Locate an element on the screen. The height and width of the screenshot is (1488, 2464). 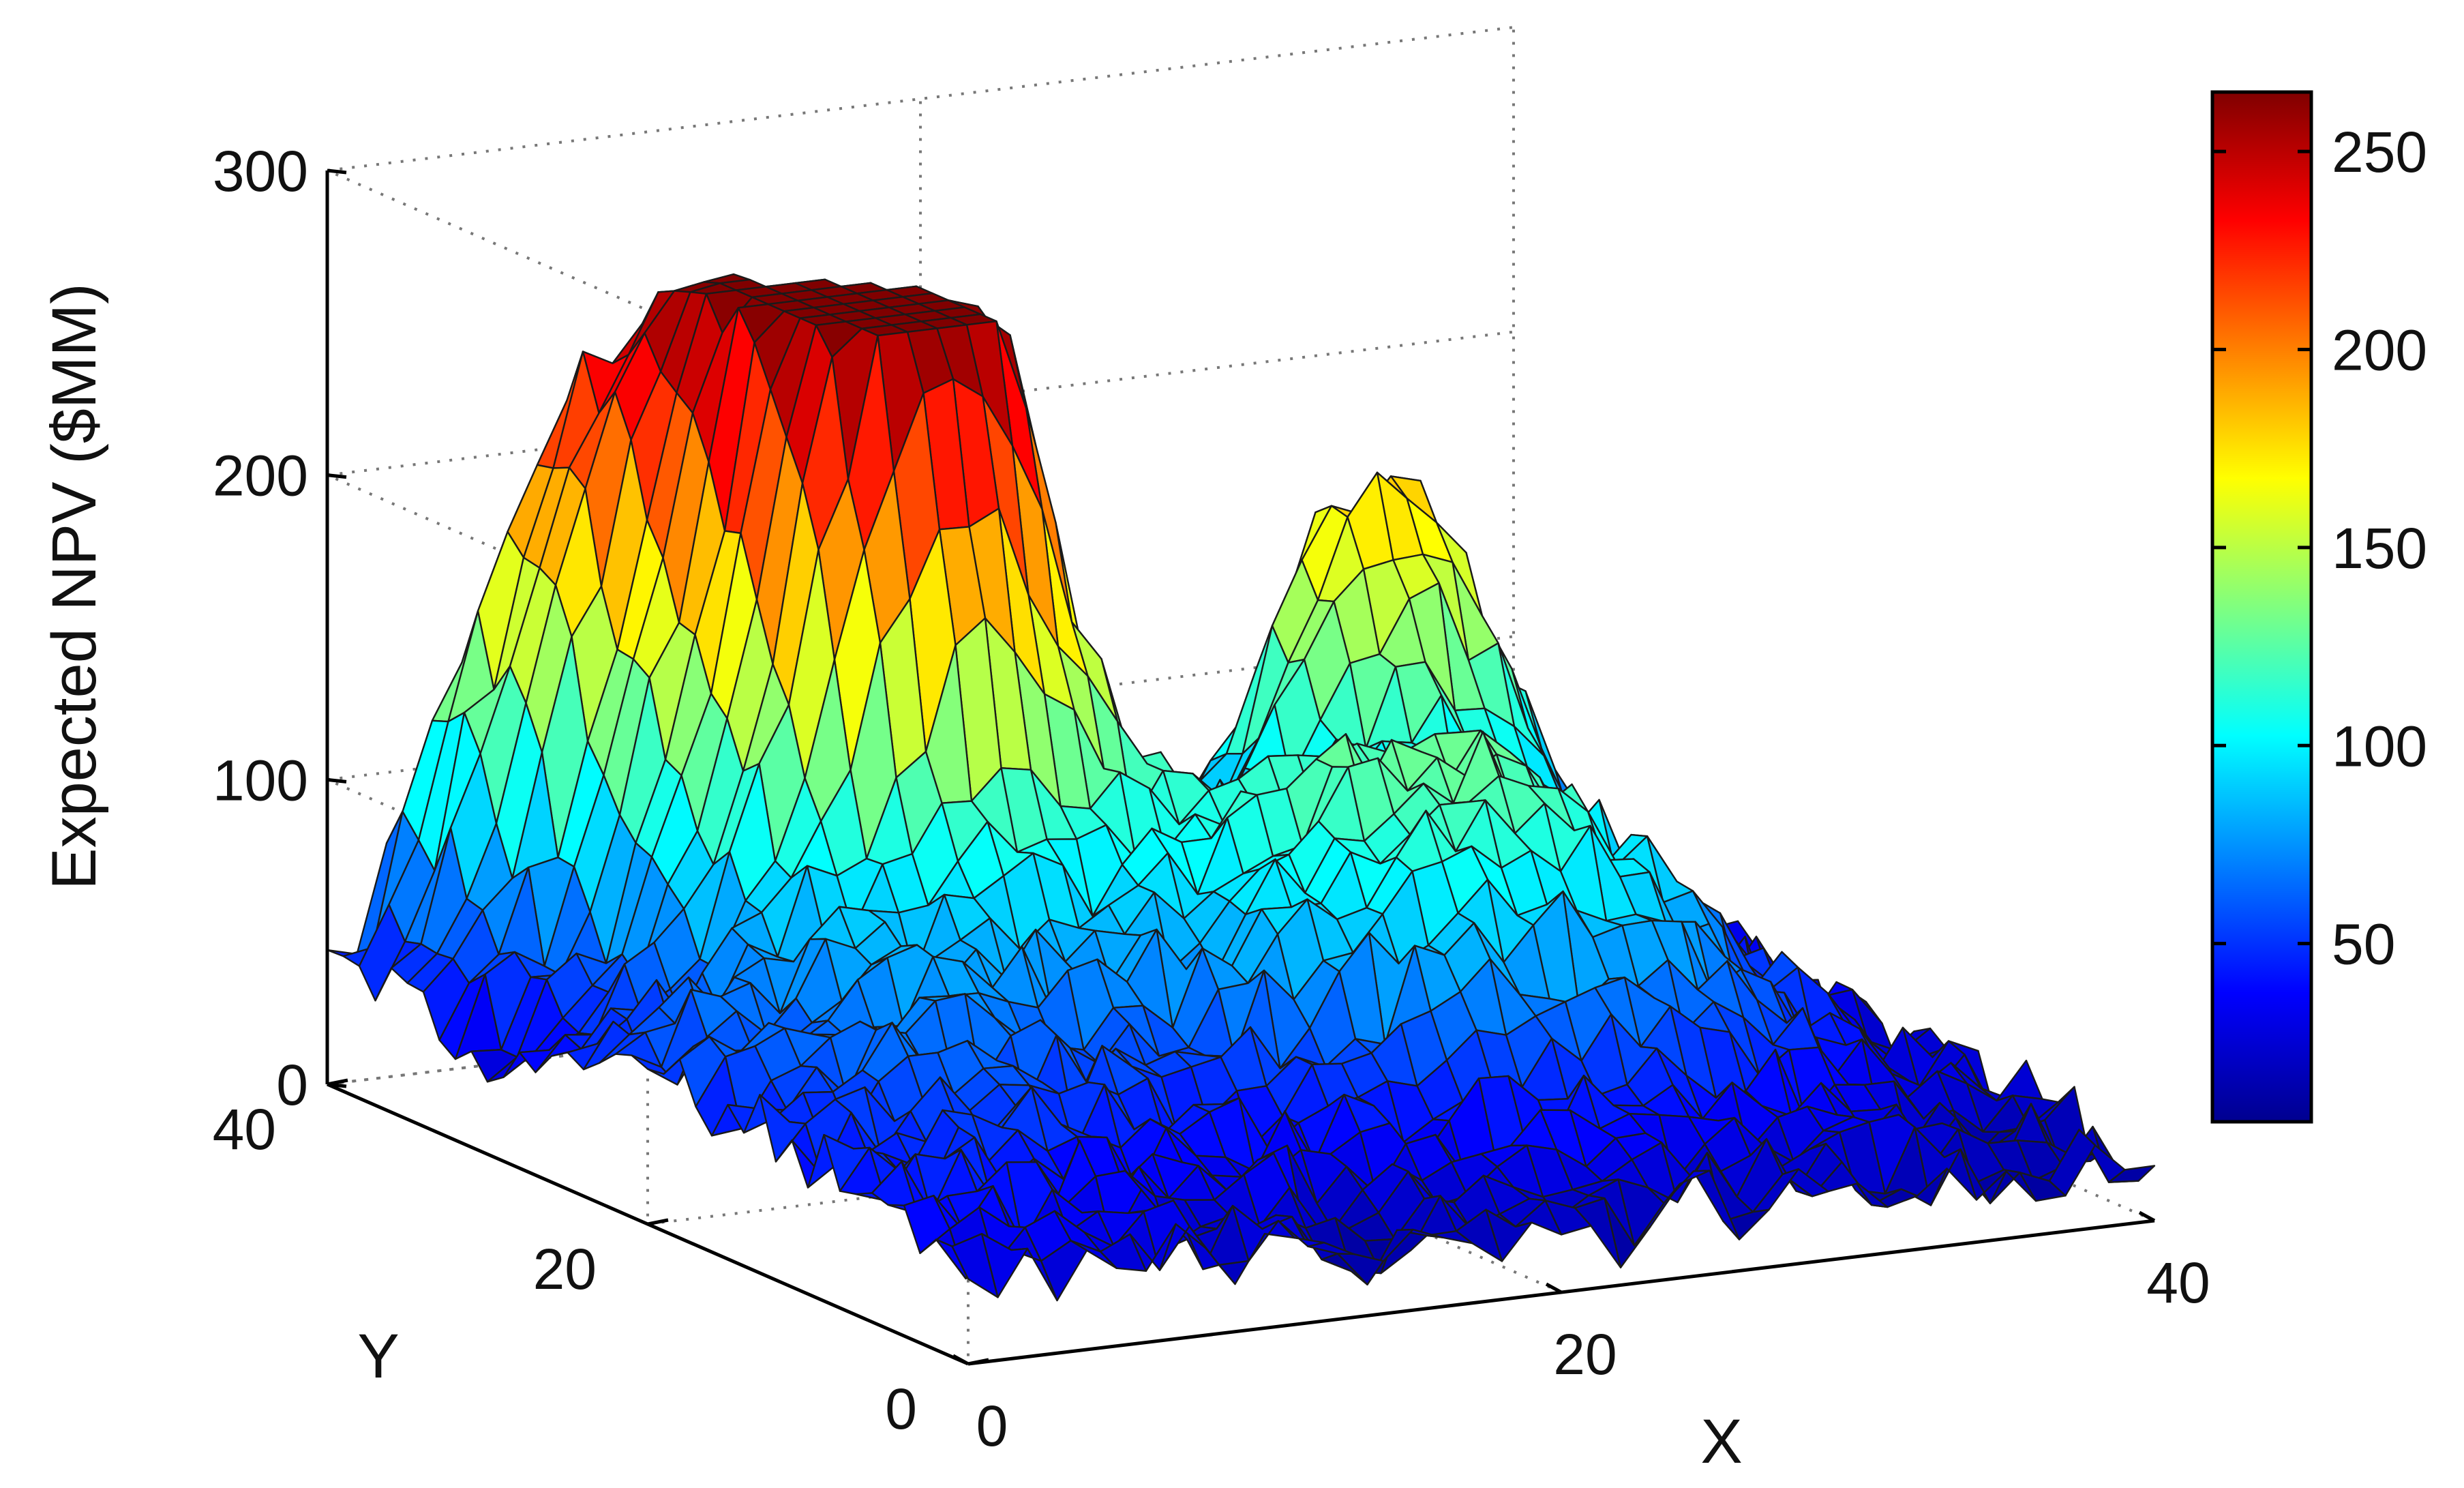
x-tick-label: 20 is located at coordinates (1585, 1354).